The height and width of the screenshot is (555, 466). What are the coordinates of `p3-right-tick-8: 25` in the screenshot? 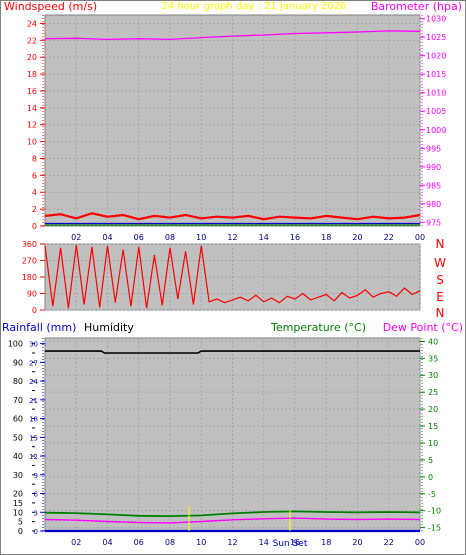 It's located at (433, 392).